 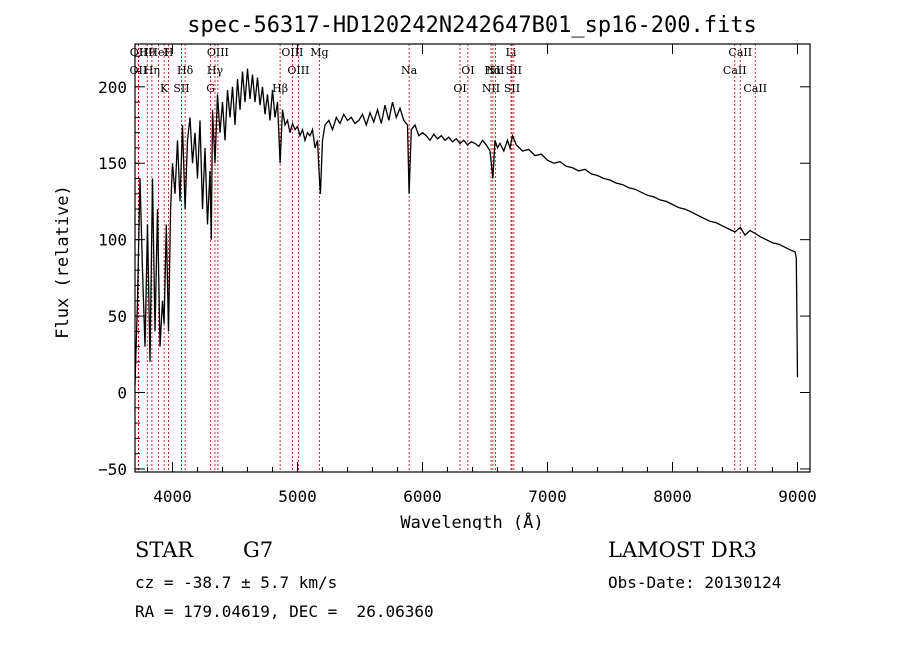 What do you see at coordinates (185, 70) in the screenshot?
I see `line-marker-label: Hδ` at bounding box center [185, 70].